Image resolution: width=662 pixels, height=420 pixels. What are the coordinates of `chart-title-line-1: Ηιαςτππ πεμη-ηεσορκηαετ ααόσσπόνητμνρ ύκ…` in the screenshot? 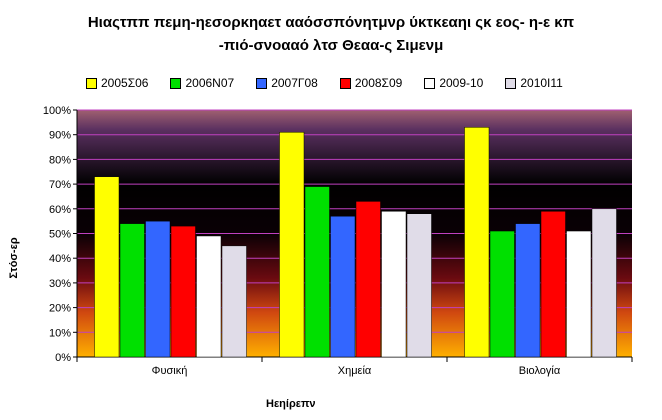 It's located at (331, 22).